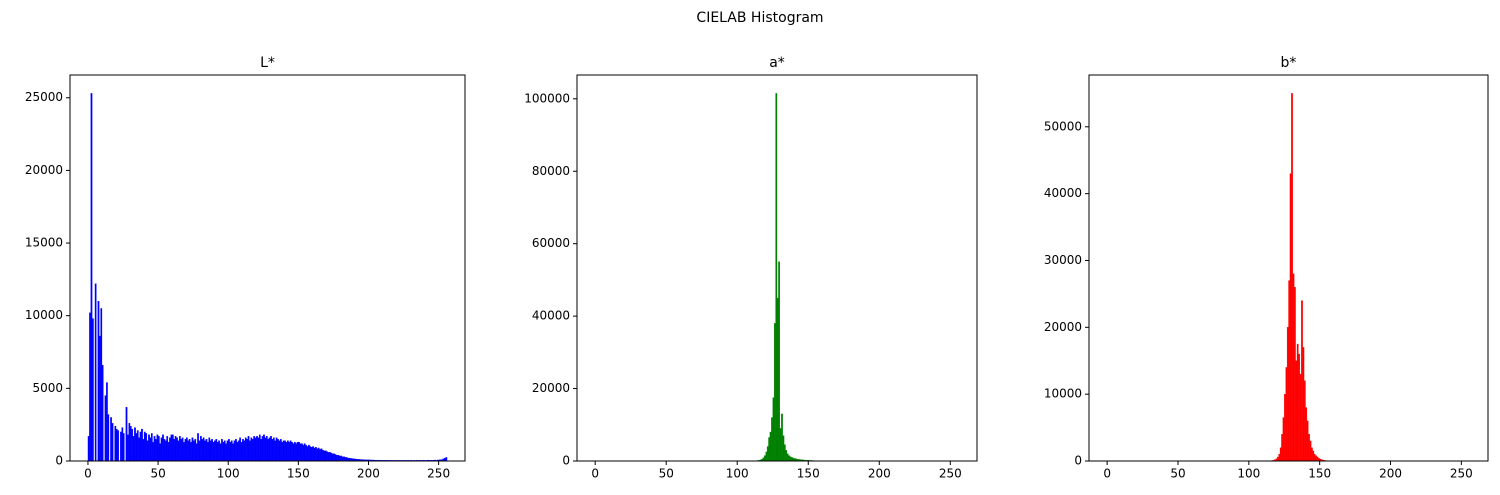 The height and width of the screenshot is (495, 1500). What do you see at coordinates (368, 474) in the screenshot?
I see `x-tick-label: 200` at bounding box center [368, 474].